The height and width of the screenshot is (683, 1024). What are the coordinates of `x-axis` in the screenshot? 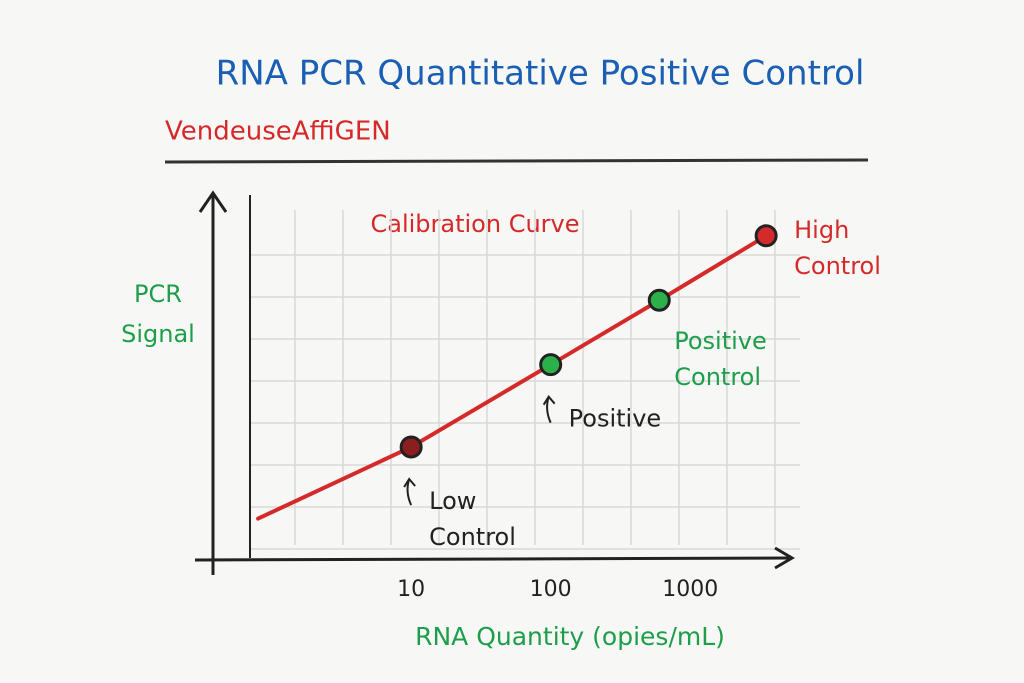 It's located at (492, 559).